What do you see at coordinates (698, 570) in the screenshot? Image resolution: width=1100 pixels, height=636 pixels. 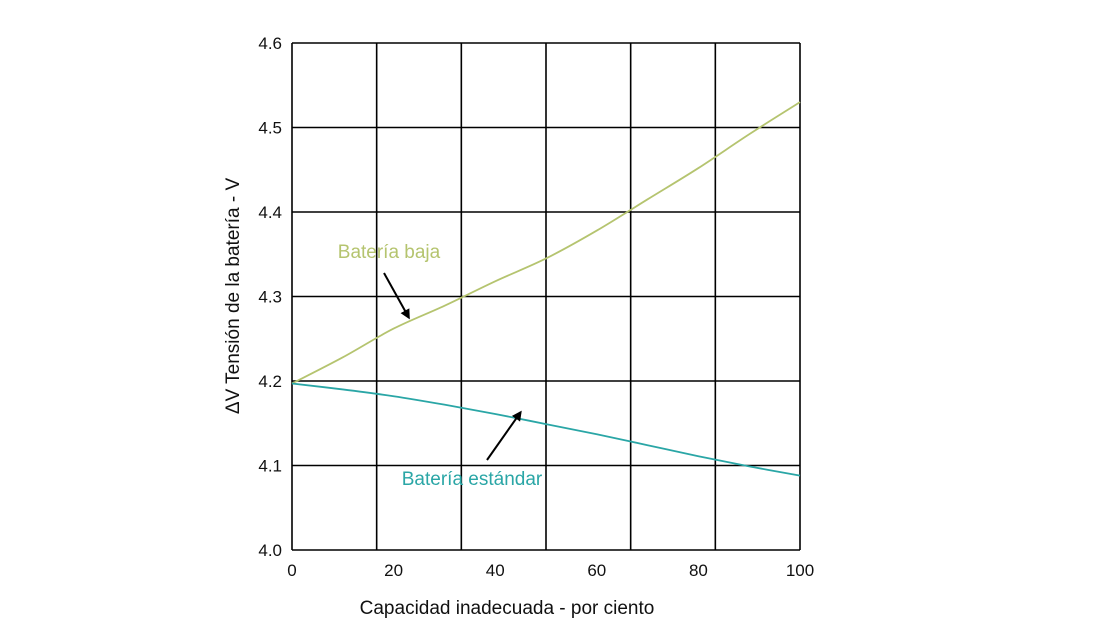 I see `x-tick-label: 80` at bounding box center [698, 570].